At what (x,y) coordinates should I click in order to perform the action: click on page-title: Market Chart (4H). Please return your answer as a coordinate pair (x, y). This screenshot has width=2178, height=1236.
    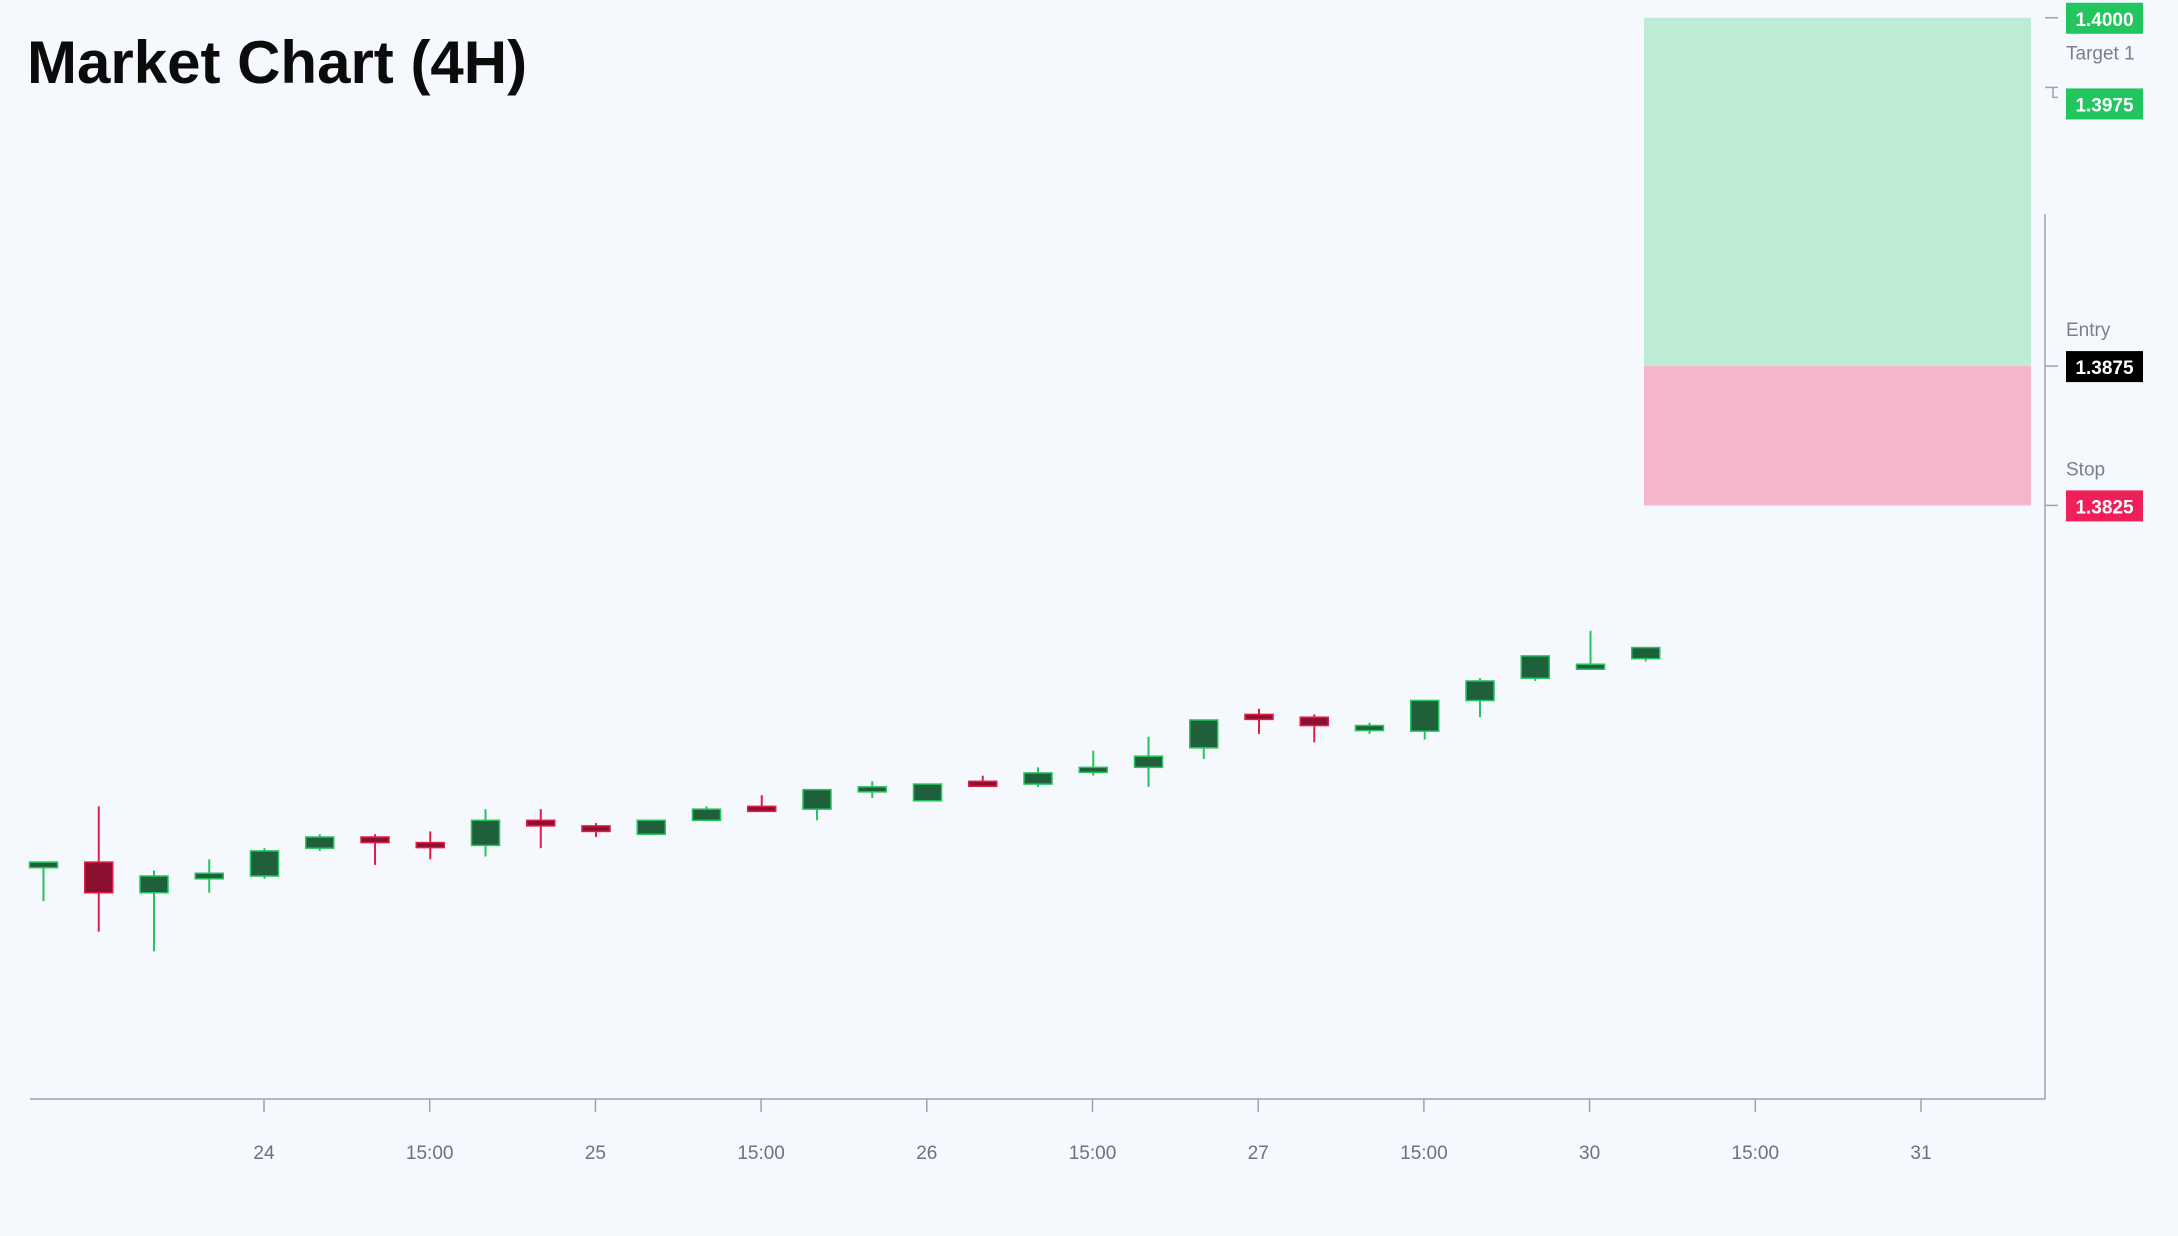
    Looking at the image, I should click on (277, 62).